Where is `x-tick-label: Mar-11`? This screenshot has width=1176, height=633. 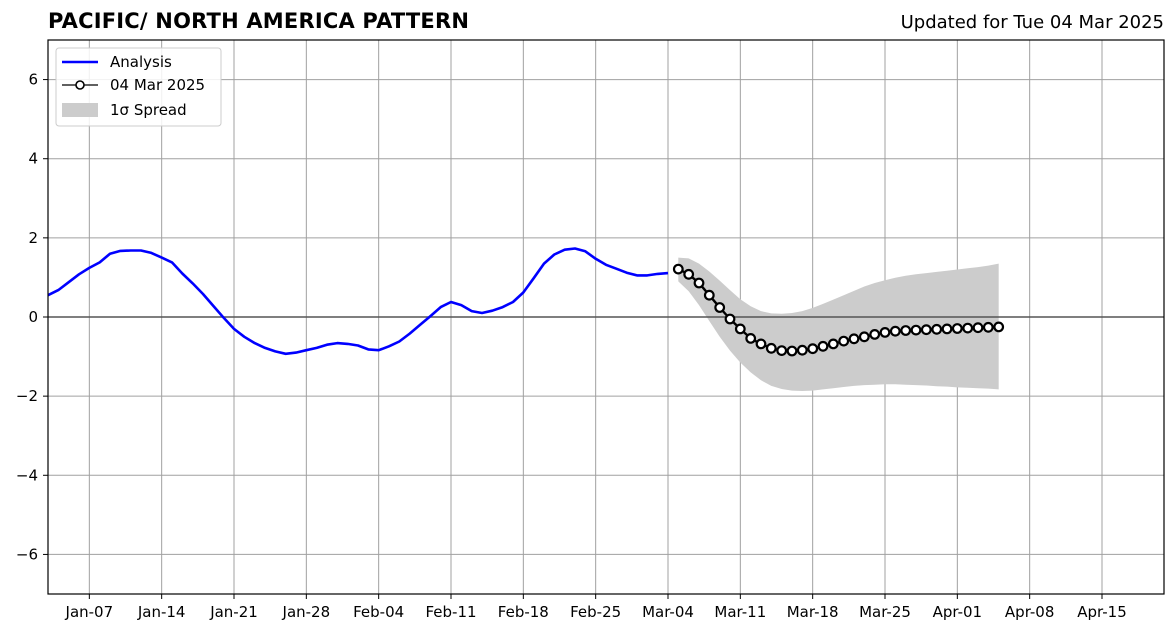
x-tick-label: Mar-11 is located at coordinates (740, 612).